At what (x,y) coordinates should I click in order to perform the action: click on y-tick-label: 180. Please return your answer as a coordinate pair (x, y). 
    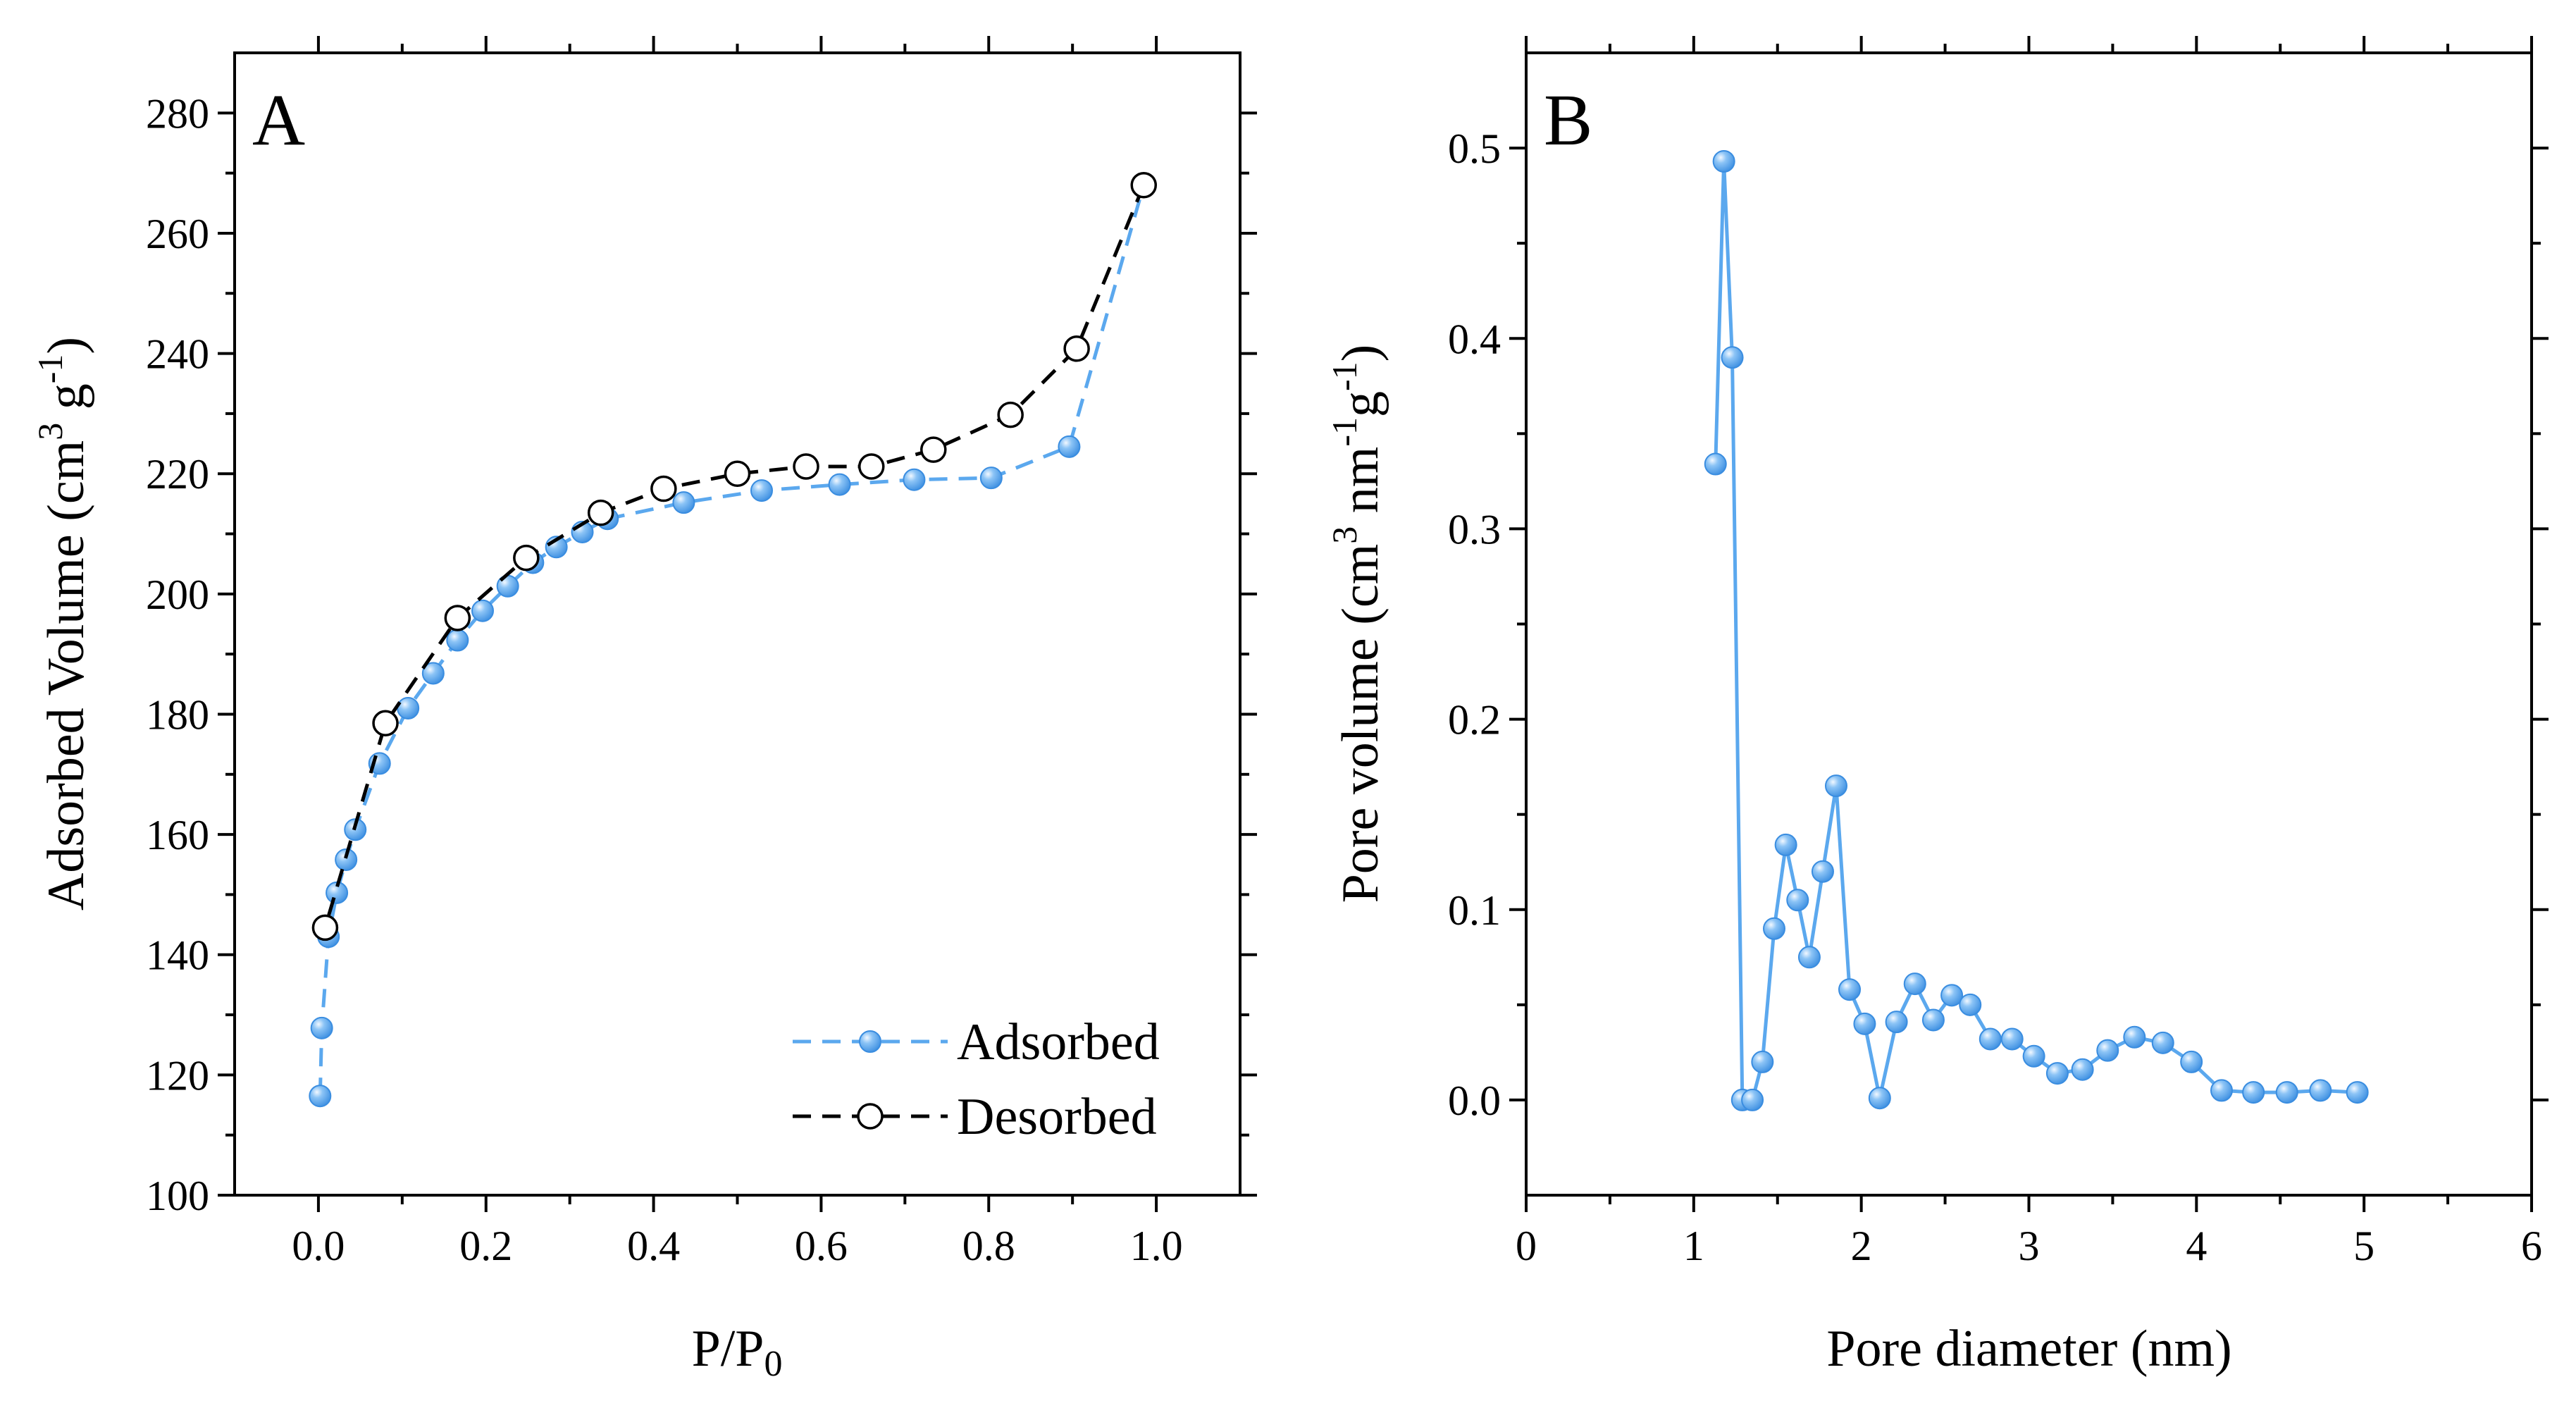
    Looking at the image, I should click on (177, 714).